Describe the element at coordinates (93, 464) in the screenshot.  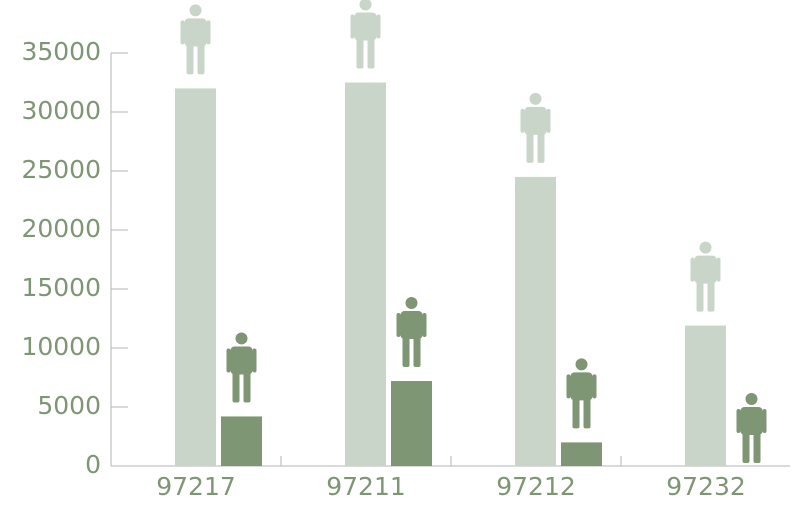
I see `y-tick-label: 0` at that location.